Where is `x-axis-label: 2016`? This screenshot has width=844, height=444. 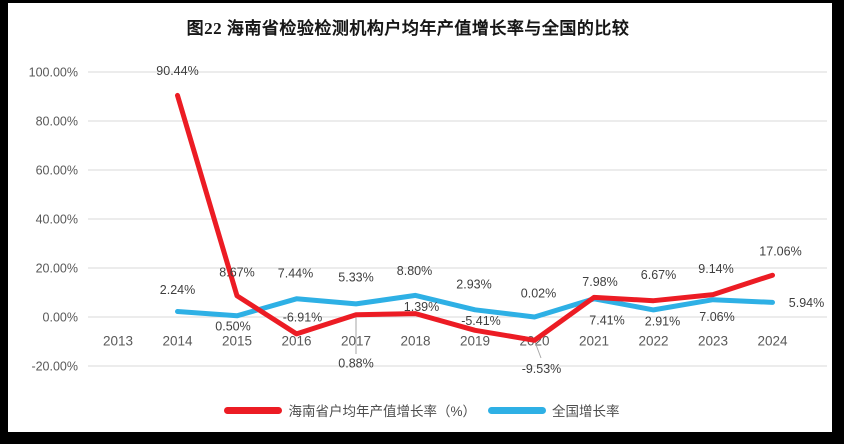
x-axis-label: 2016 is located at coordinates (296, 341).